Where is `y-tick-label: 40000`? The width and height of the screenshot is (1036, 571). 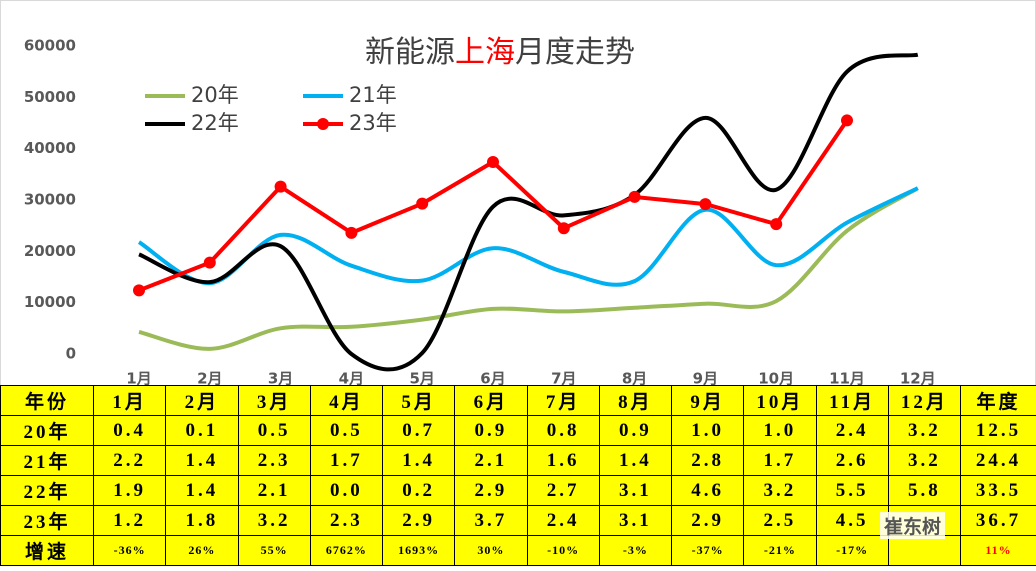 y-tick-label: 40000 is located at coordinates (50, 148).